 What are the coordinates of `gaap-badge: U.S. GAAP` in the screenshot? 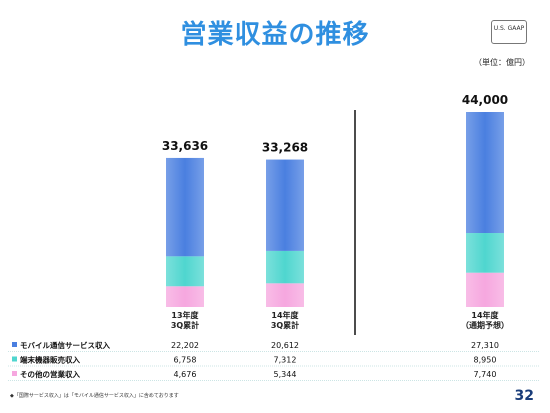 It's located at (509, 32).